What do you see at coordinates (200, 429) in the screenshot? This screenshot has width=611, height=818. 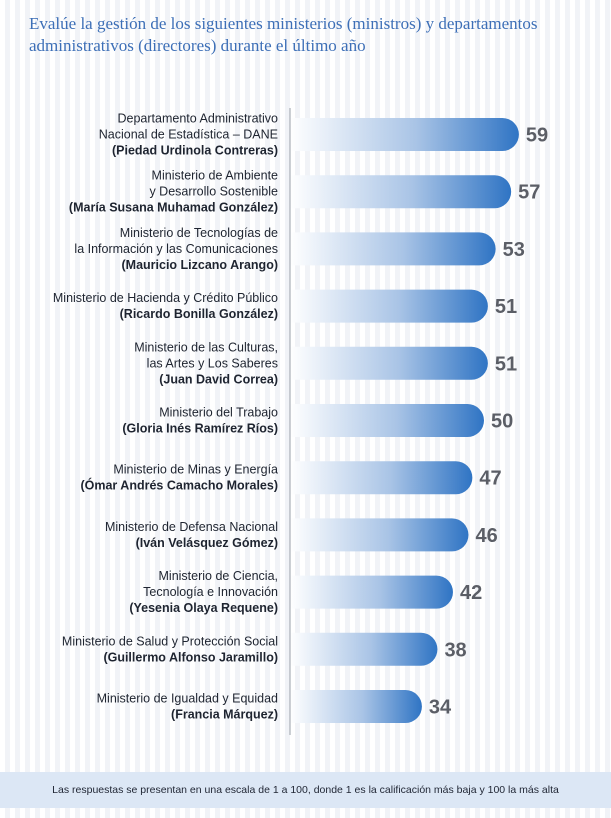 I see `category-person-label: (Gloria Inés Ramírez Ríos)` at bounding box center [200, 429].